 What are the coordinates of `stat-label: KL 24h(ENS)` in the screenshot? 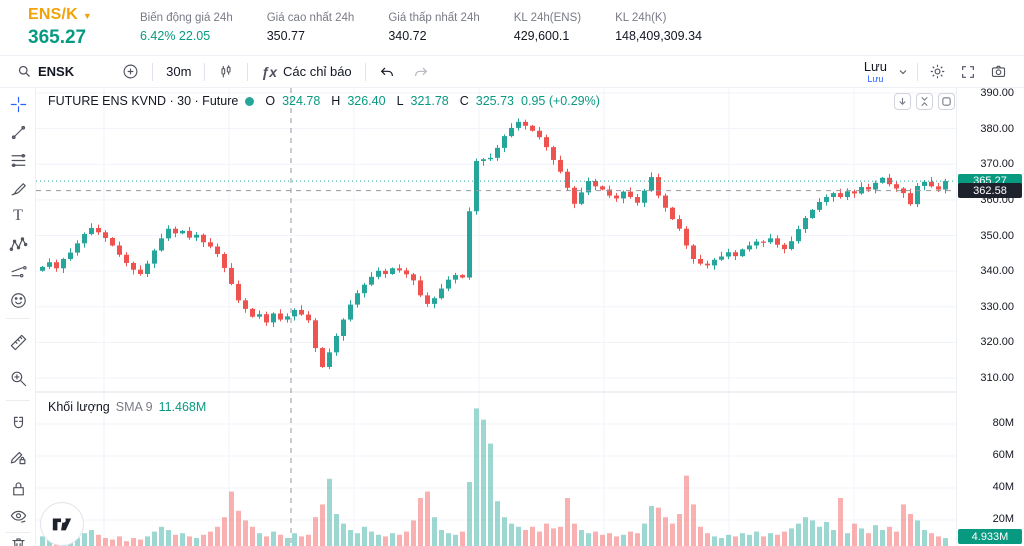 It's located at (547, 18).